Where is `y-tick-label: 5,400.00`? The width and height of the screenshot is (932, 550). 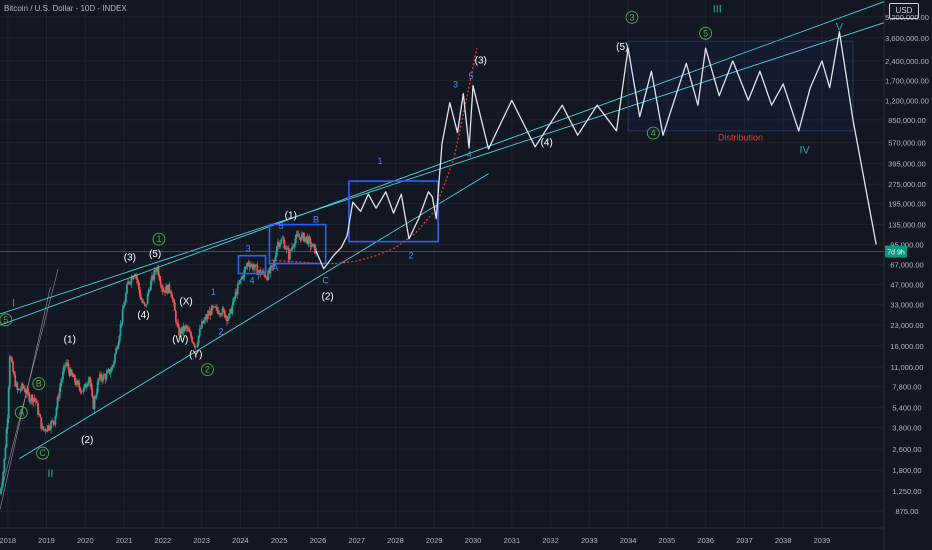 y-tick-label: 5,400.00 is located at coordinates (906, 408).